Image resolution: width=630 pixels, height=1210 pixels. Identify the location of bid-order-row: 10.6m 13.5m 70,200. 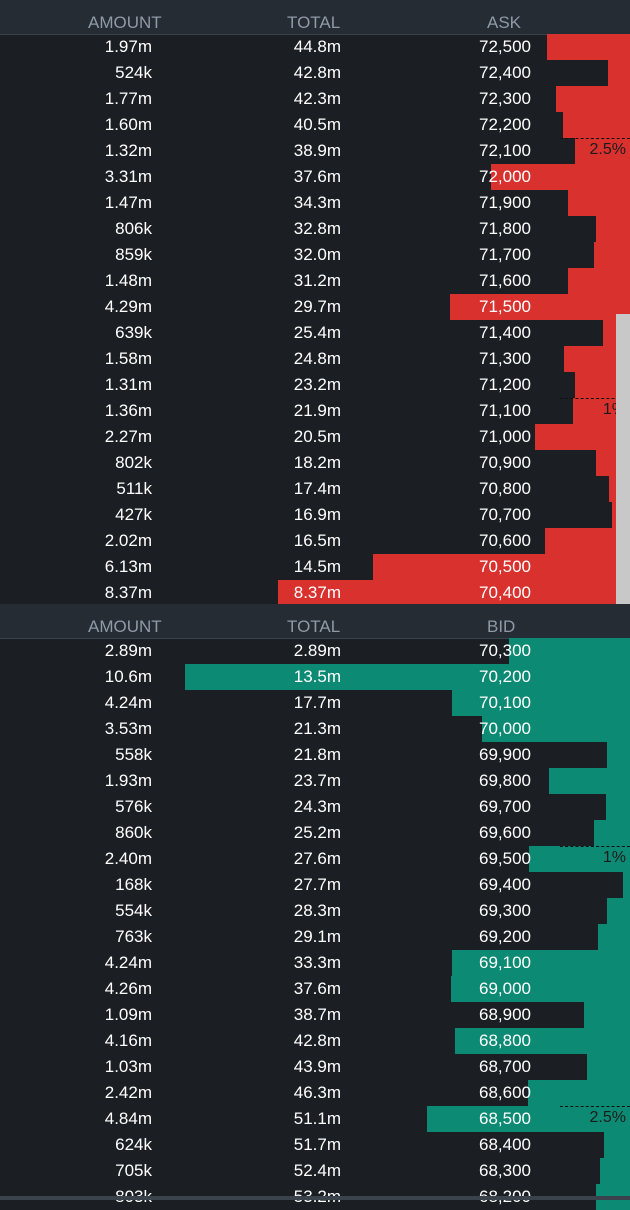
(315, 677).